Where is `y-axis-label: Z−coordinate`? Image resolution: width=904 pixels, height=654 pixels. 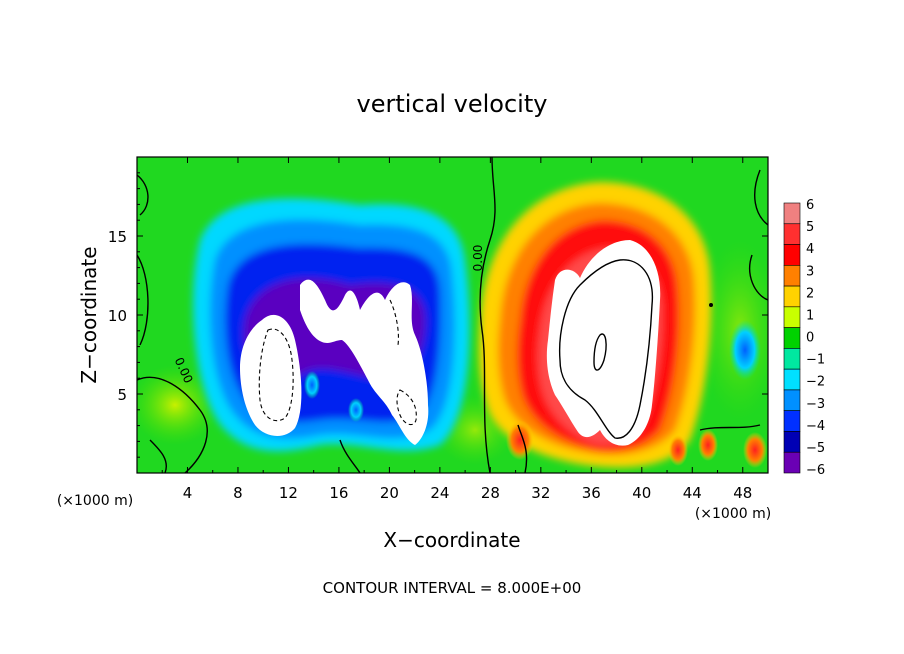 y-axis-label: Z−coordinate is located at coordinates (89, 314).